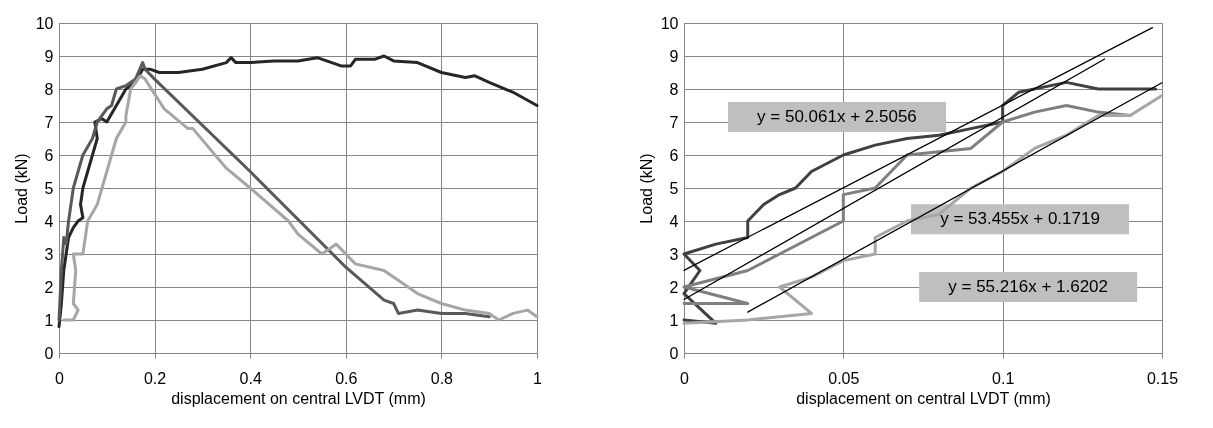  What do you see at coordinates (1020, 219) in the screenshot?
I see `annotation: y = 53.455x + 0.1719` at bounding box center [1020, 219].